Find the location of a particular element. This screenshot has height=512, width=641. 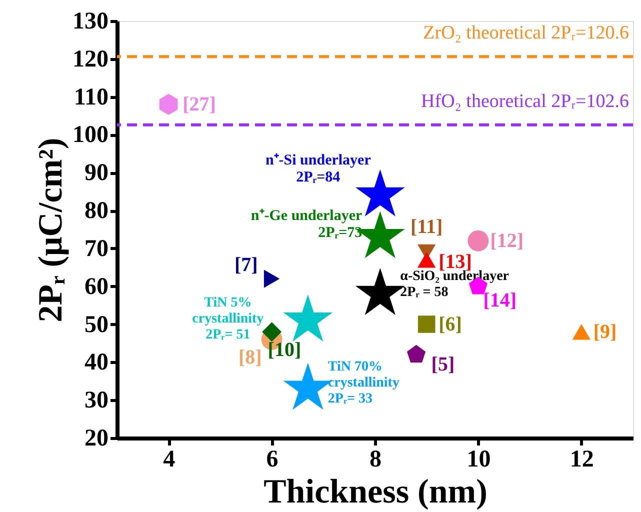

series-label: n⁺-Ge underlayer 2Pᵣ=73 is located at coordinates (306, 225).